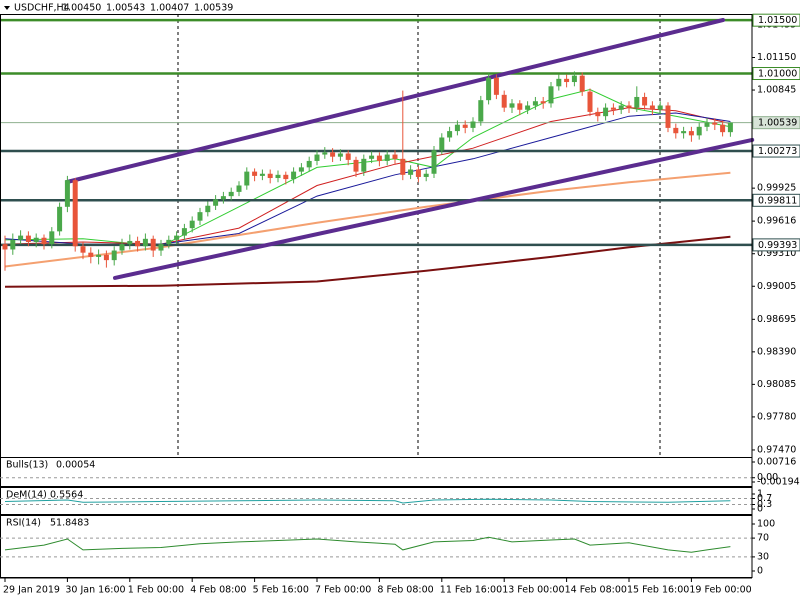  Describe the element at coordinates (367, 261) in the screenshot. I see `moving-average` at that location.